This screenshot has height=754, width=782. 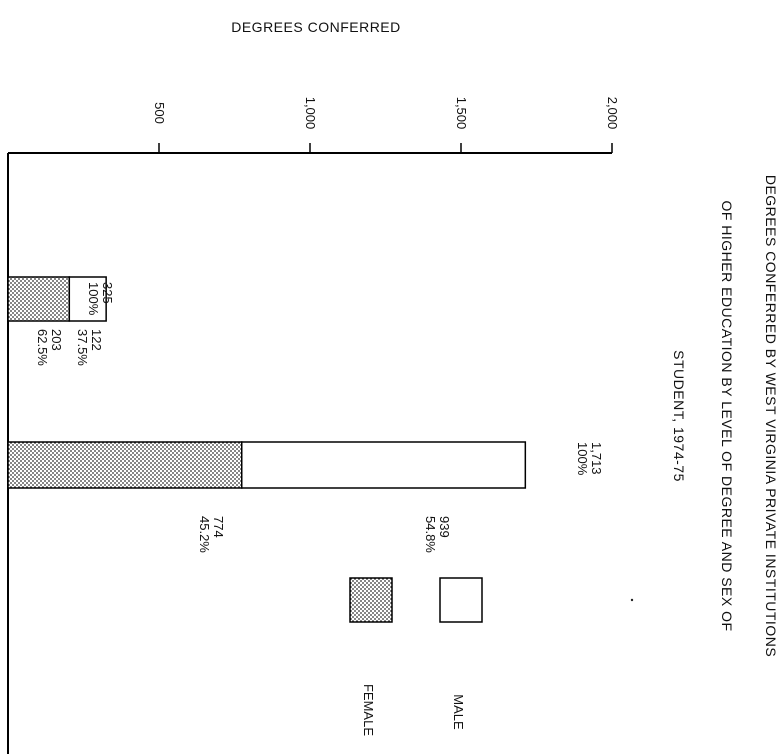 What do you see at coordinates (632, 600) in the screenshot?
I see `stray-dot` at bounding box center [632, 600].